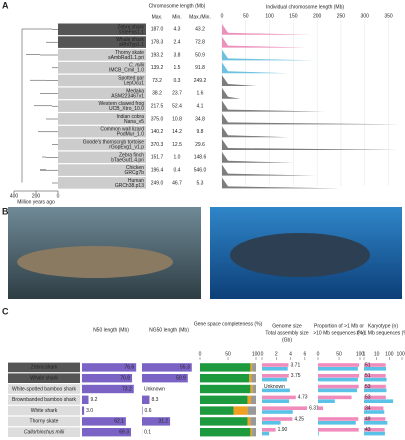  I want to click on value-label: 49, so click(368, 419).